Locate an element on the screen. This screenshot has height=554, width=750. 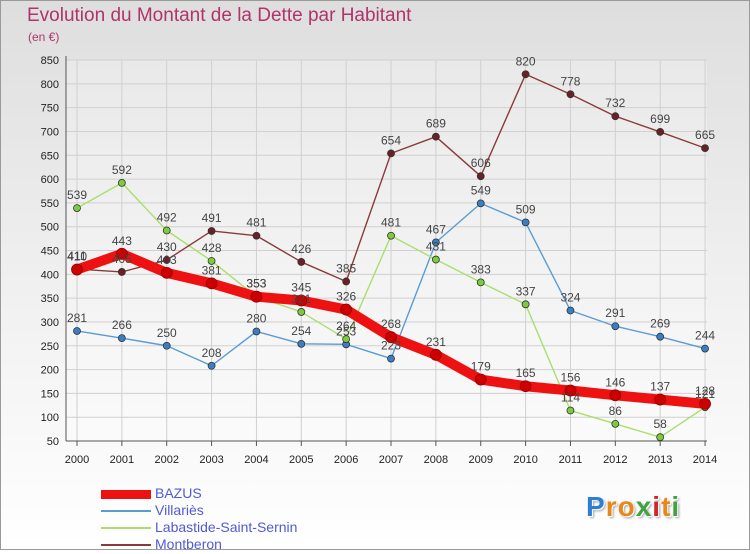
x-tick-label: 2003 is located at coordinates (211, 460).